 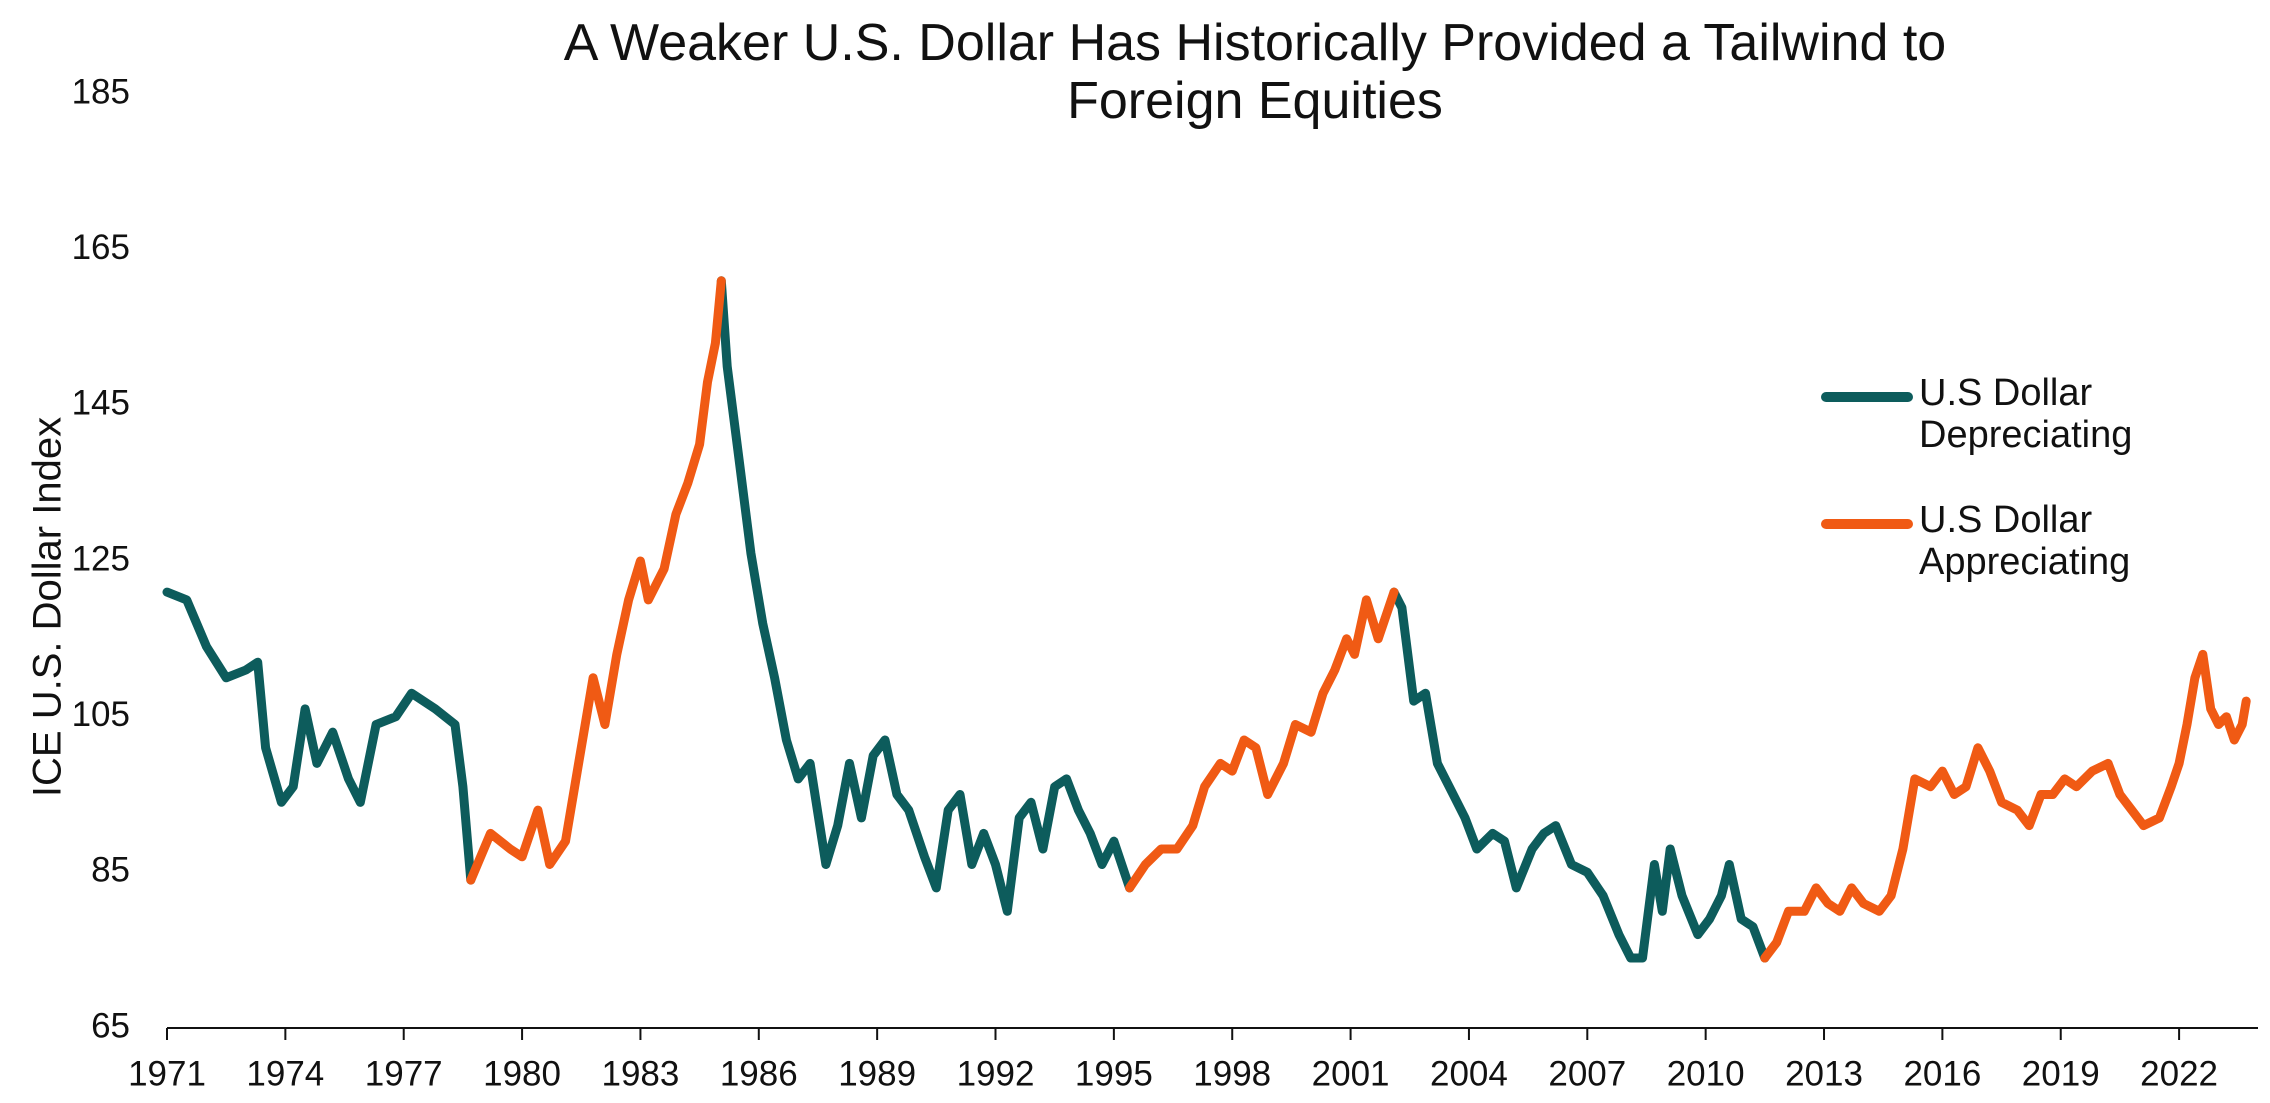 What do you see at coordinates (1351, 1073) in the screenshot?
I see `x-tick-label: 2001` at bounding box center [1351, 1073].